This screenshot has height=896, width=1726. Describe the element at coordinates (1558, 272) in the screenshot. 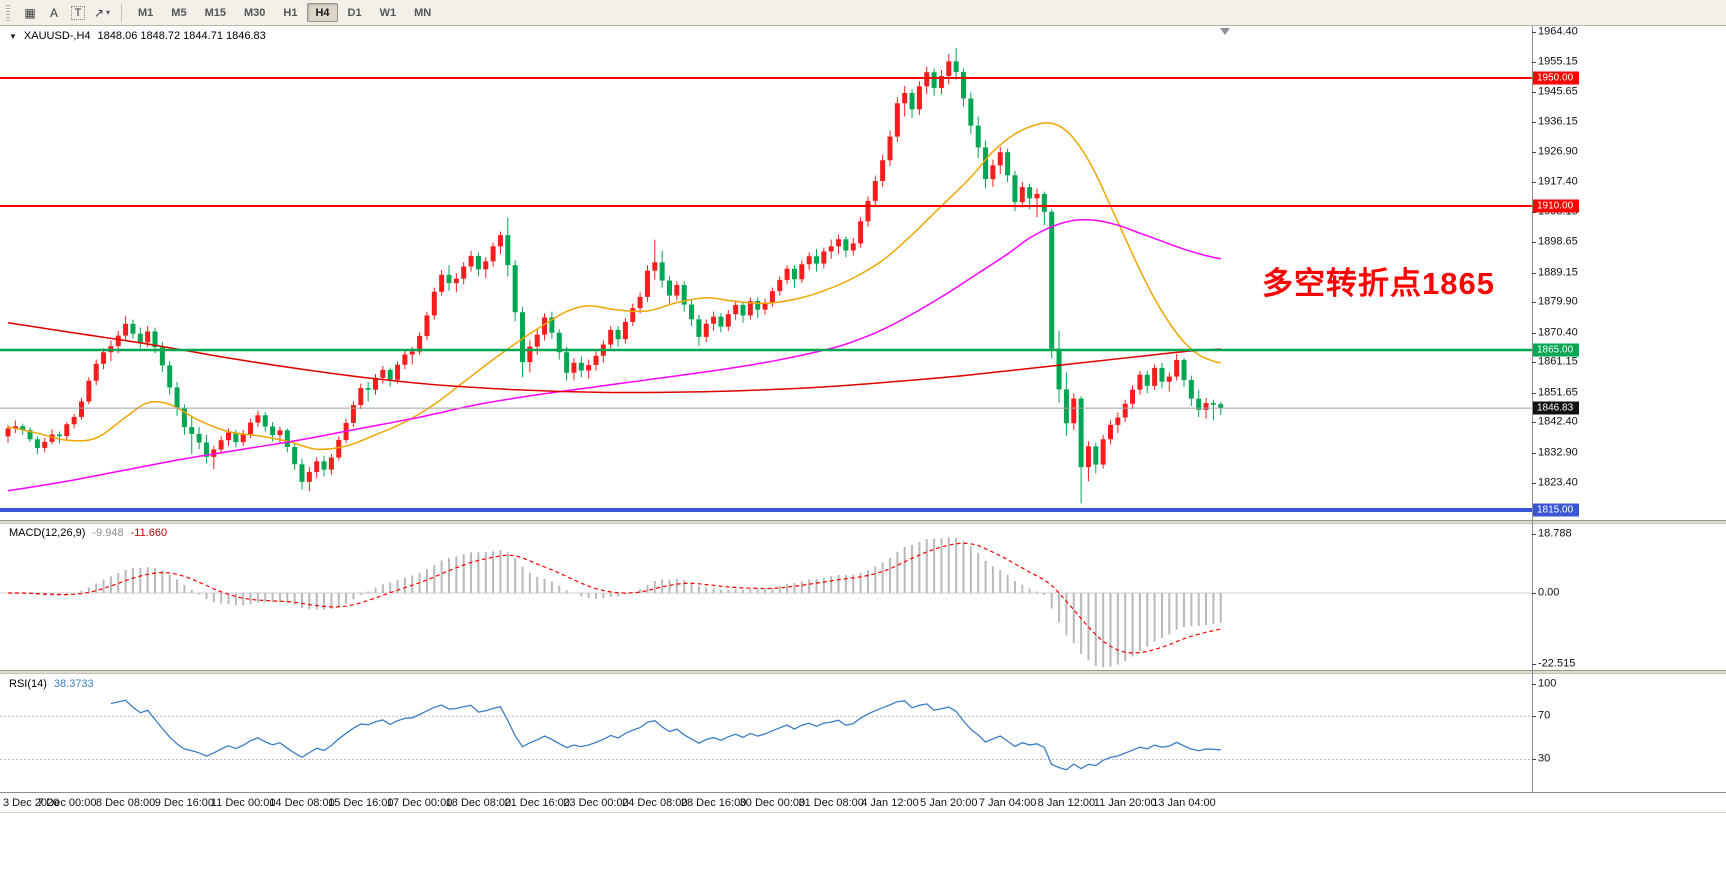

I see `price-axis-tick-label: 1889.15` at that location.